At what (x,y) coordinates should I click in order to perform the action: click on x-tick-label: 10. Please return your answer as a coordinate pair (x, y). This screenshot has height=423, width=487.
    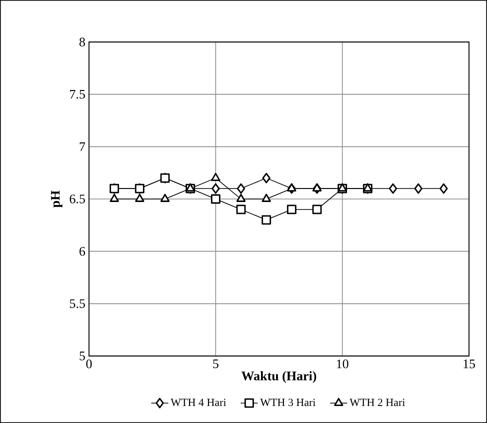
    Looking at the image, I should click on (342, 364).